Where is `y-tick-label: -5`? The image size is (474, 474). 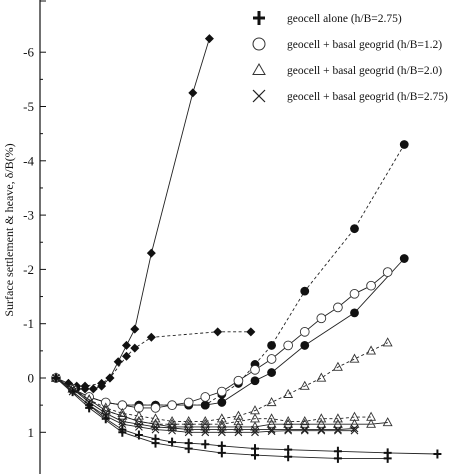 y-tick-label: -5 is located at coordinates (28, 106).